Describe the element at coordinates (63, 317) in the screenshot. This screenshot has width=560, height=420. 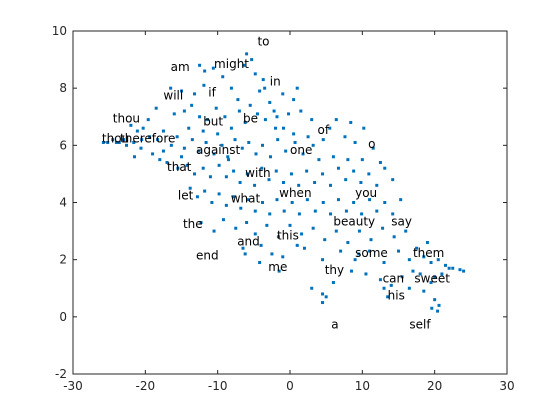
I see `y-tick-label: 0` at that location.